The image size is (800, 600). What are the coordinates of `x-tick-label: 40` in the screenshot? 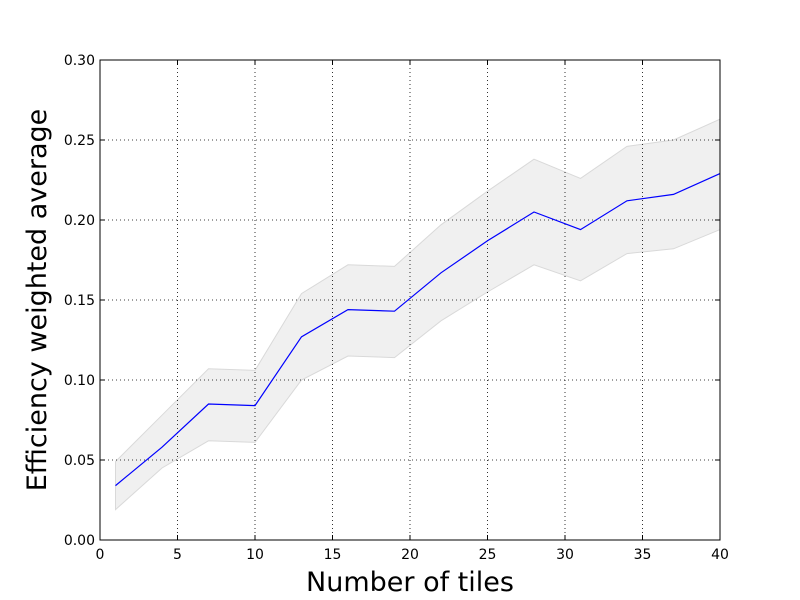 It's located at (720, 555).